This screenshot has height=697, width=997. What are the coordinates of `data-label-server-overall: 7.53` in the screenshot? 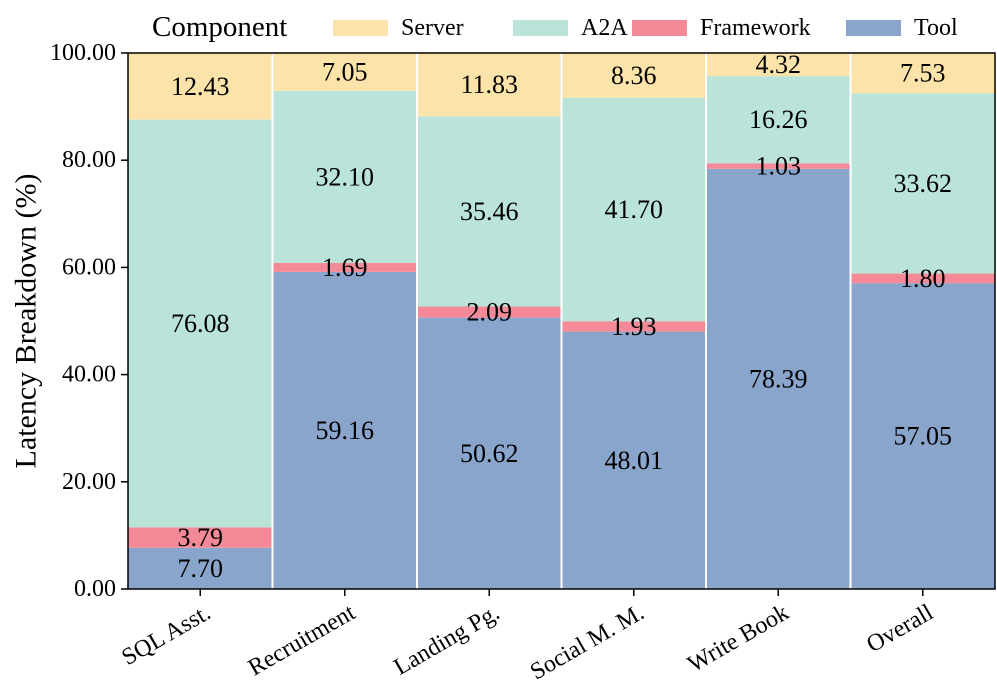 It's located at (923, 73).